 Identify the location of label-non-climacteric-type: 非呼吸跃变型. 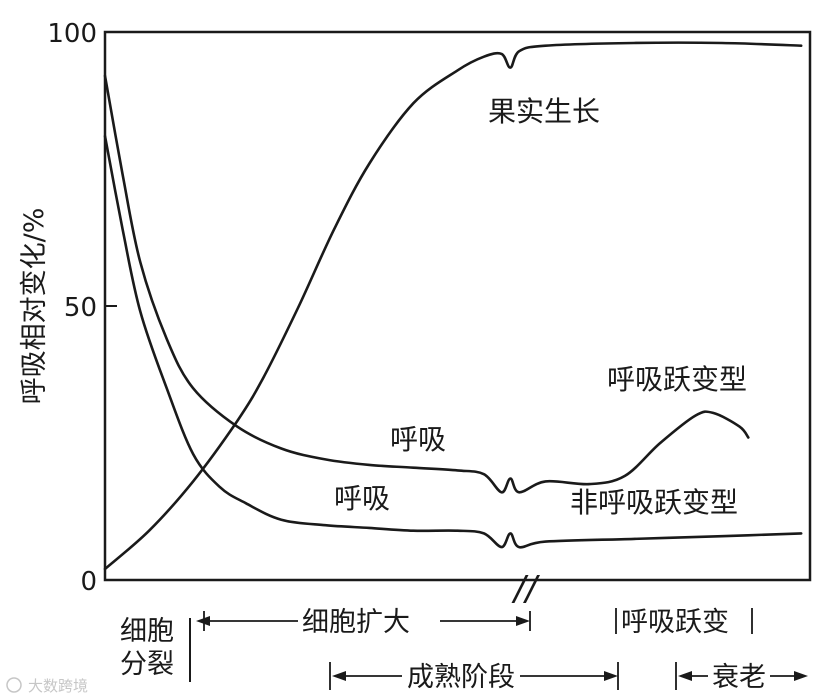
(654, 502).